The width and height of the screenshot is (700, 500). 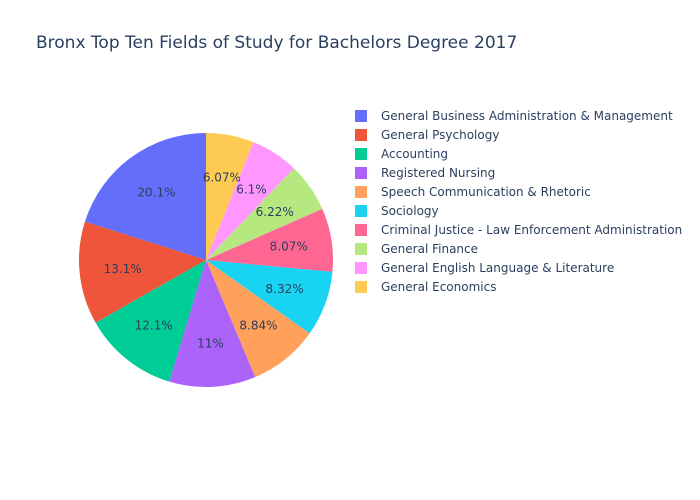 What do you see at coordinates (275, 212) in the screenshot?
I see `slice-value-label-8: 6.22%` at bounding box center [275, 212].